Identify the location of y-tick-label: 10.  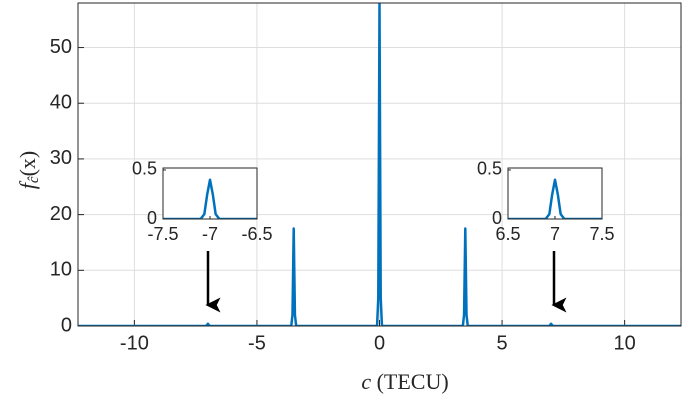
(61, 270).